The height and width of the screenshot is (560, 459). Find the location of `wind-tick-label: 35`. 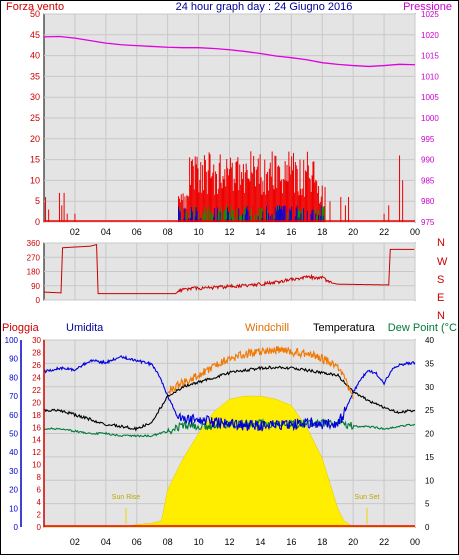

wind-tick-label: 35 is located at coordinates (35, 76).